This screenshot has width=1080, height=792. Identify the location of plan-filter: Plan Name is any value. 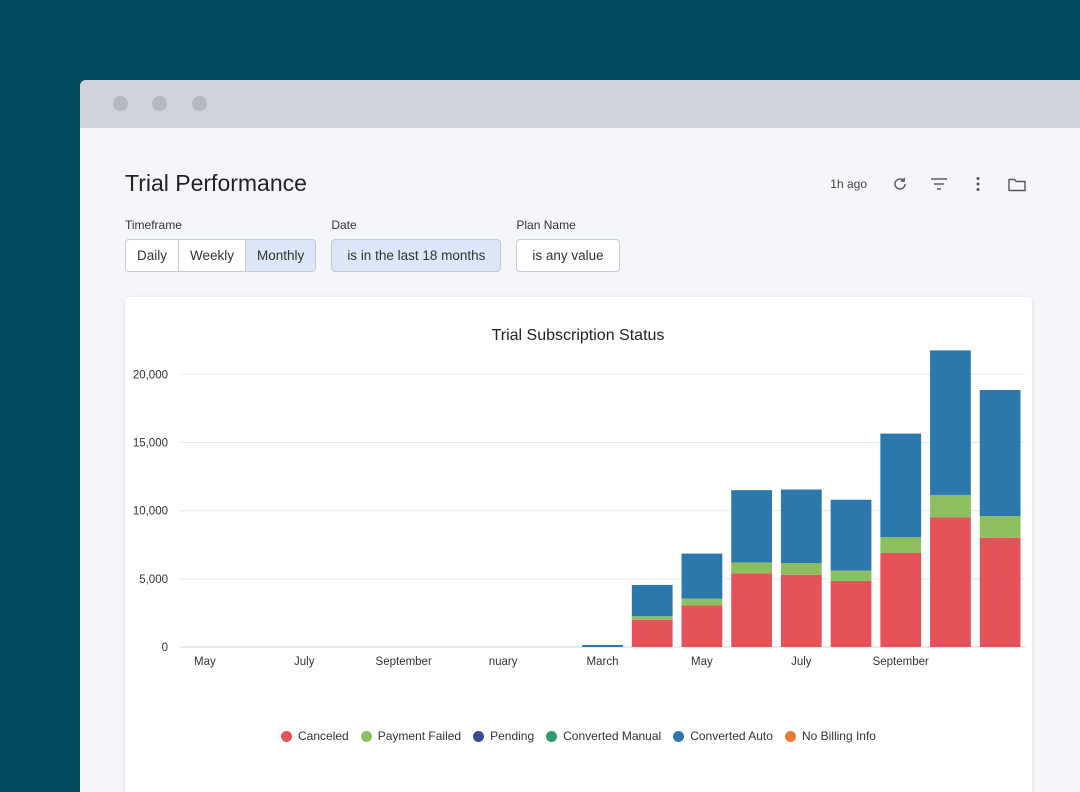
(568, 245).